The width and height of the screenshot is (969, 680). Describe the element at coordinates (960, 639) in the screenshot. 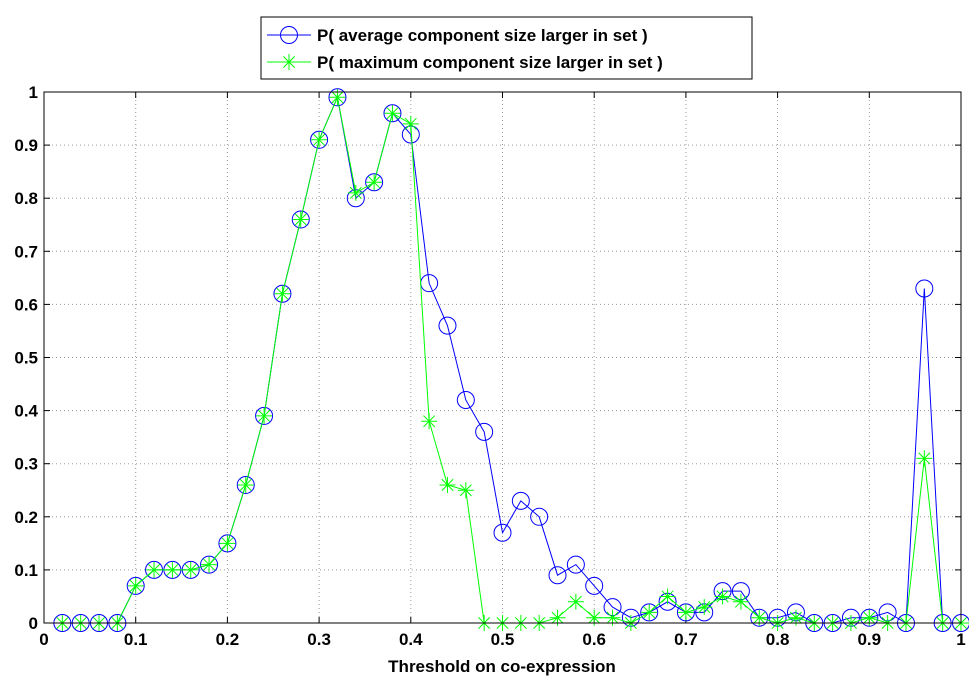

I see `x-tick-label: 1` at that location.